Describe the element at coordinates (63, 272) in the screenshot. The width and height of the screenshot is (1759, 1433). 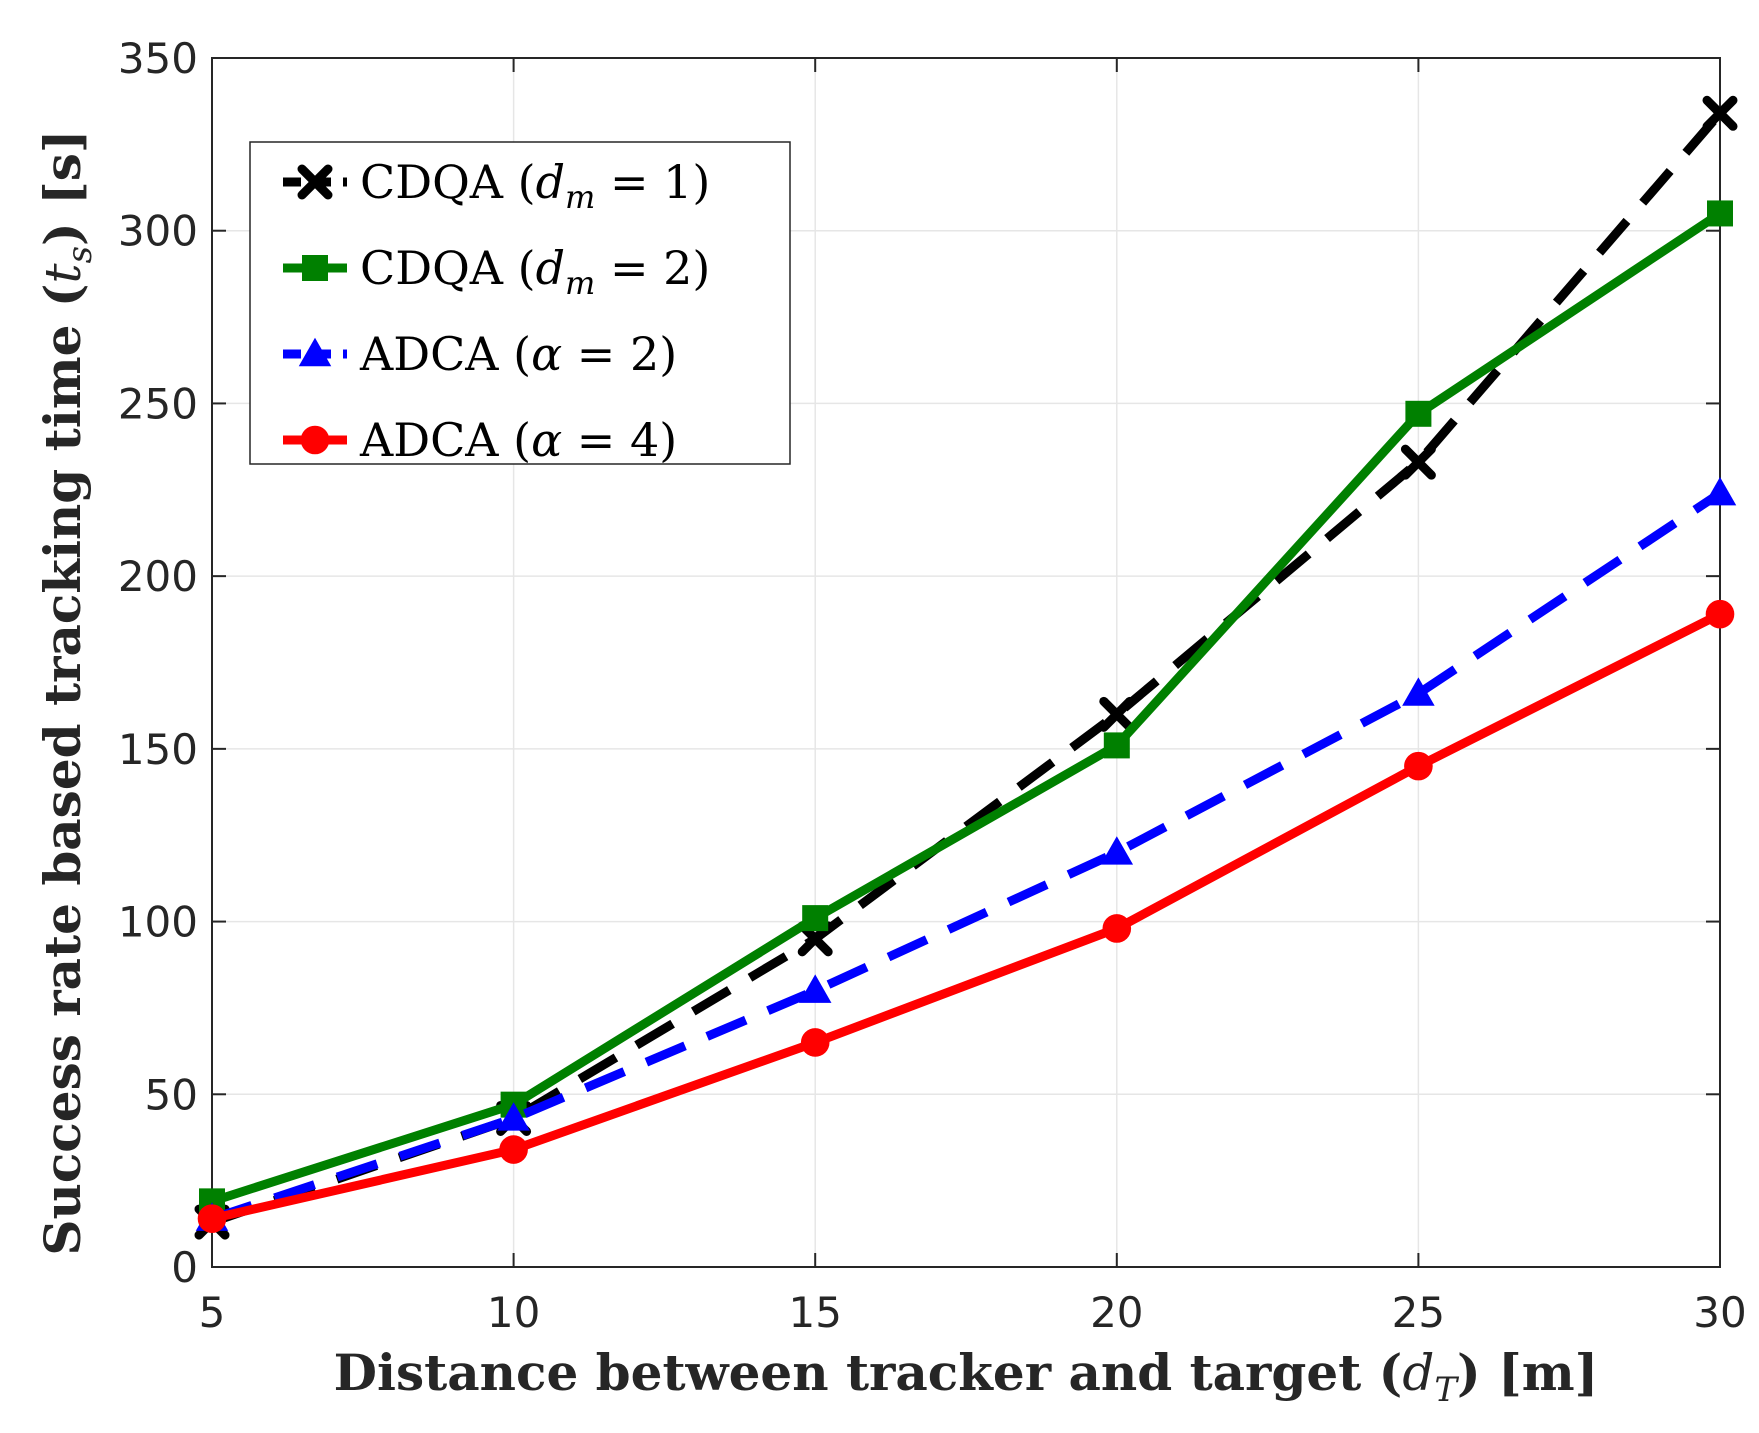
I see `axis-title-var: t` at that location.